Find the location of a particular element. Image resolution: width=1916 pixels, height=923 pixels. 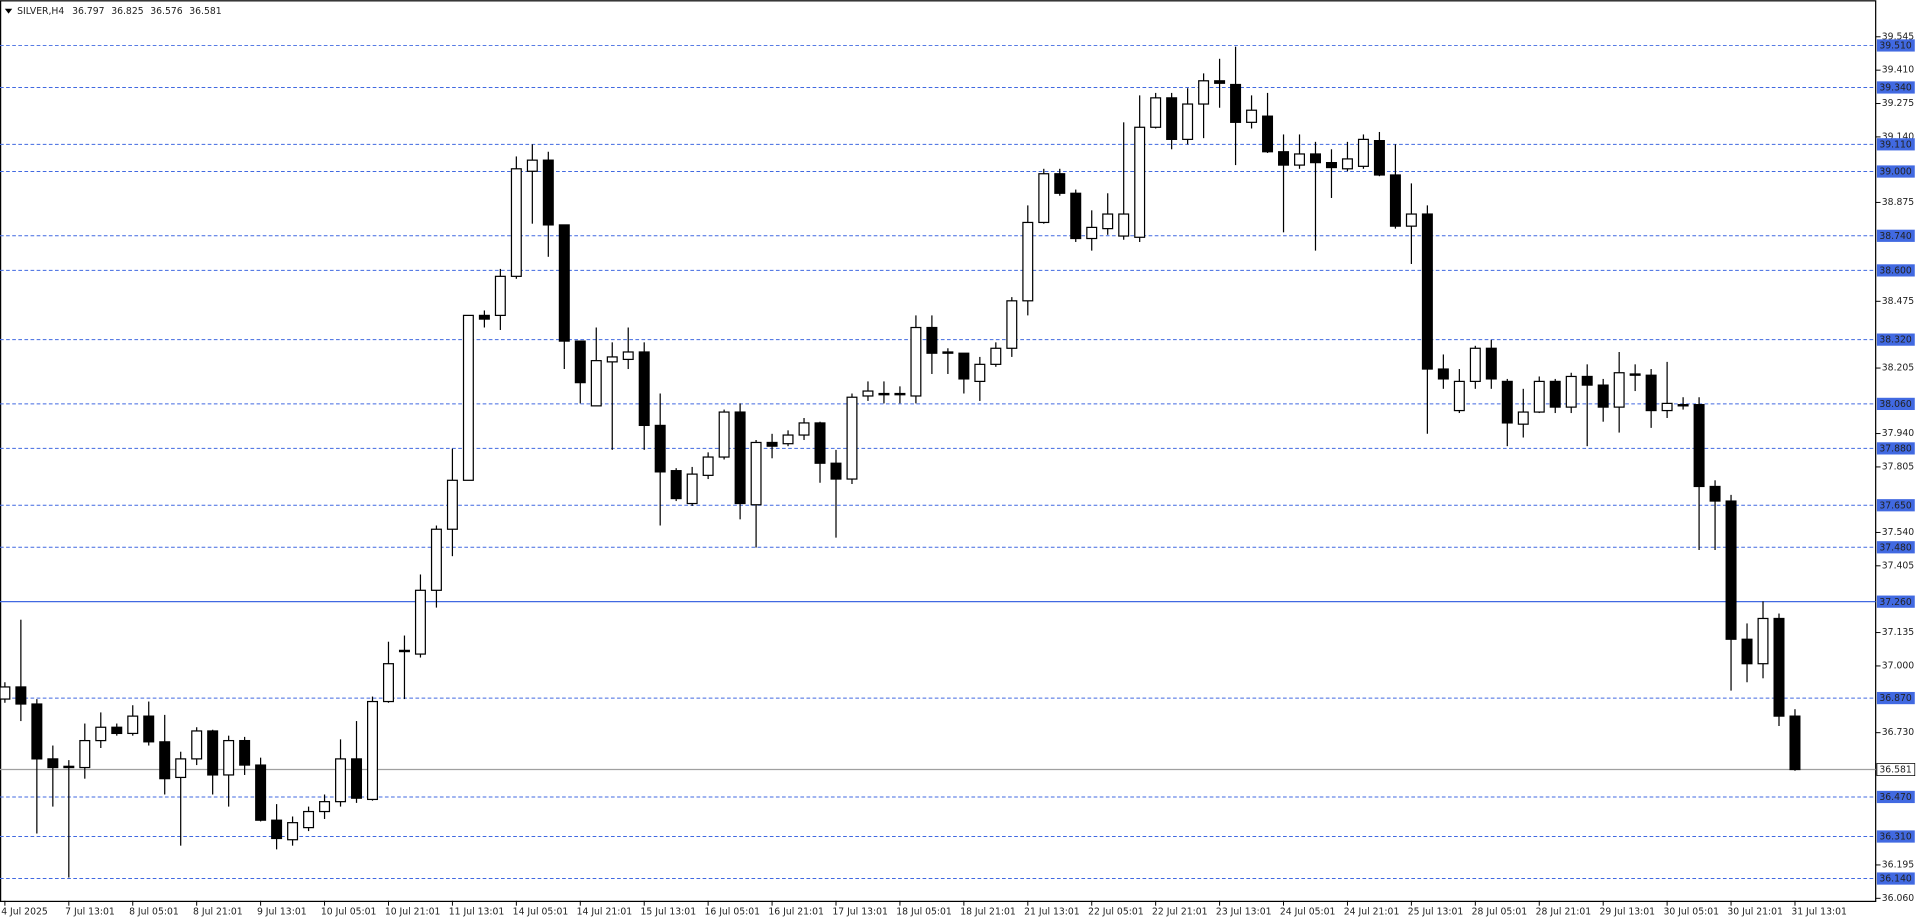

y-tick-label: 38.475 is located at coordinates (1898, 301).